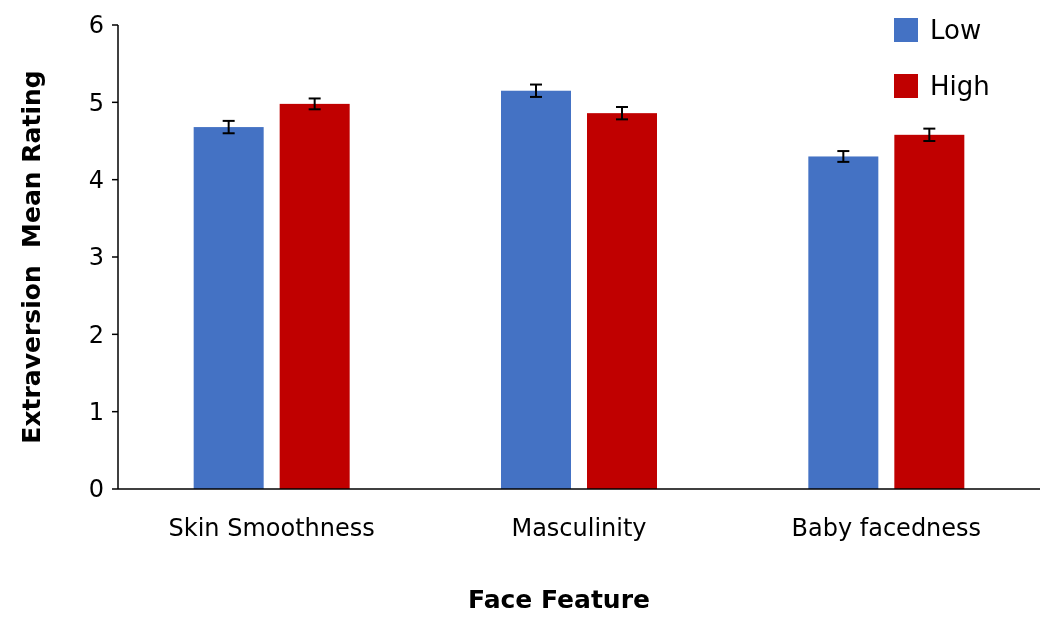 The width and height of the screenshot is (1046, 618). What do you see at coordinates (96, 257) in the screenshot?
I see `y-tick-label: 3` at bounding box center [96, 257].